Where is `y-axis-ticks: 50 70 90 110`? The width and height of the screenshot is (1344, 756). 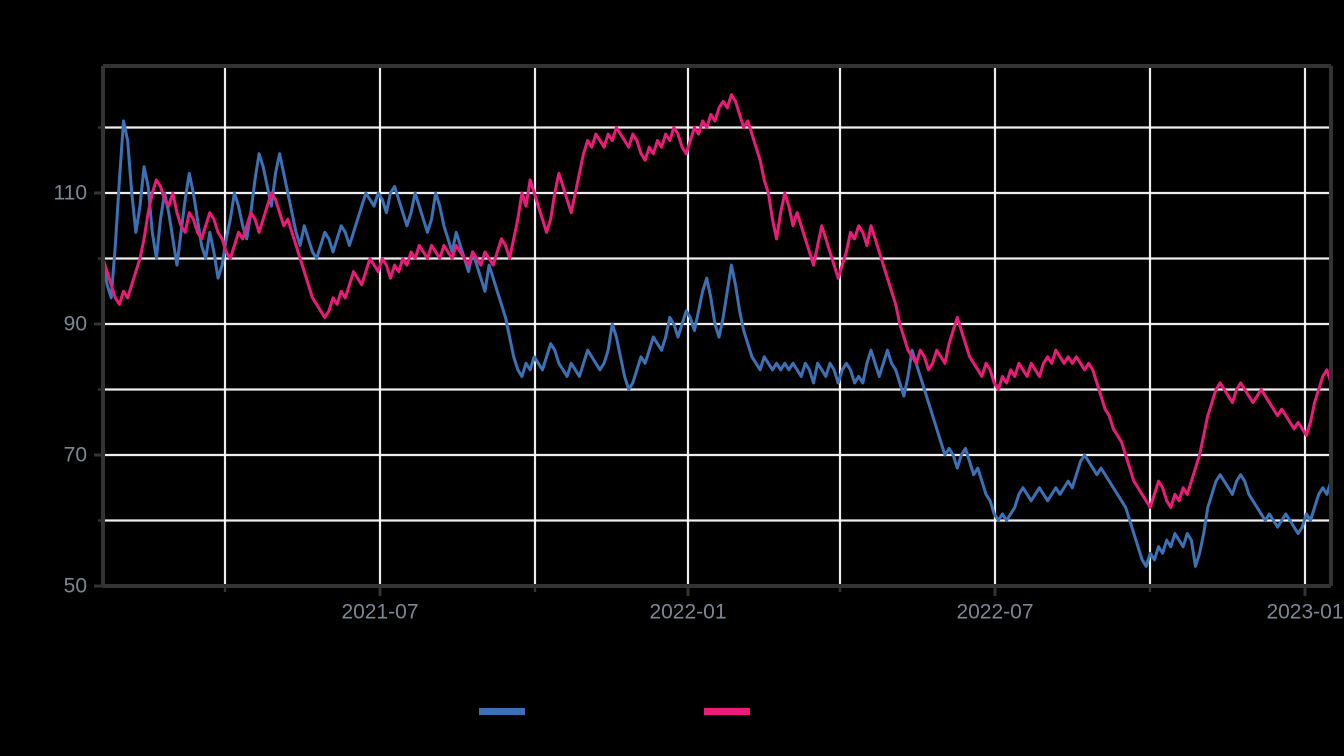
y-axis-ticks: 50 70 90 110 is located at coordinates (78, 362).